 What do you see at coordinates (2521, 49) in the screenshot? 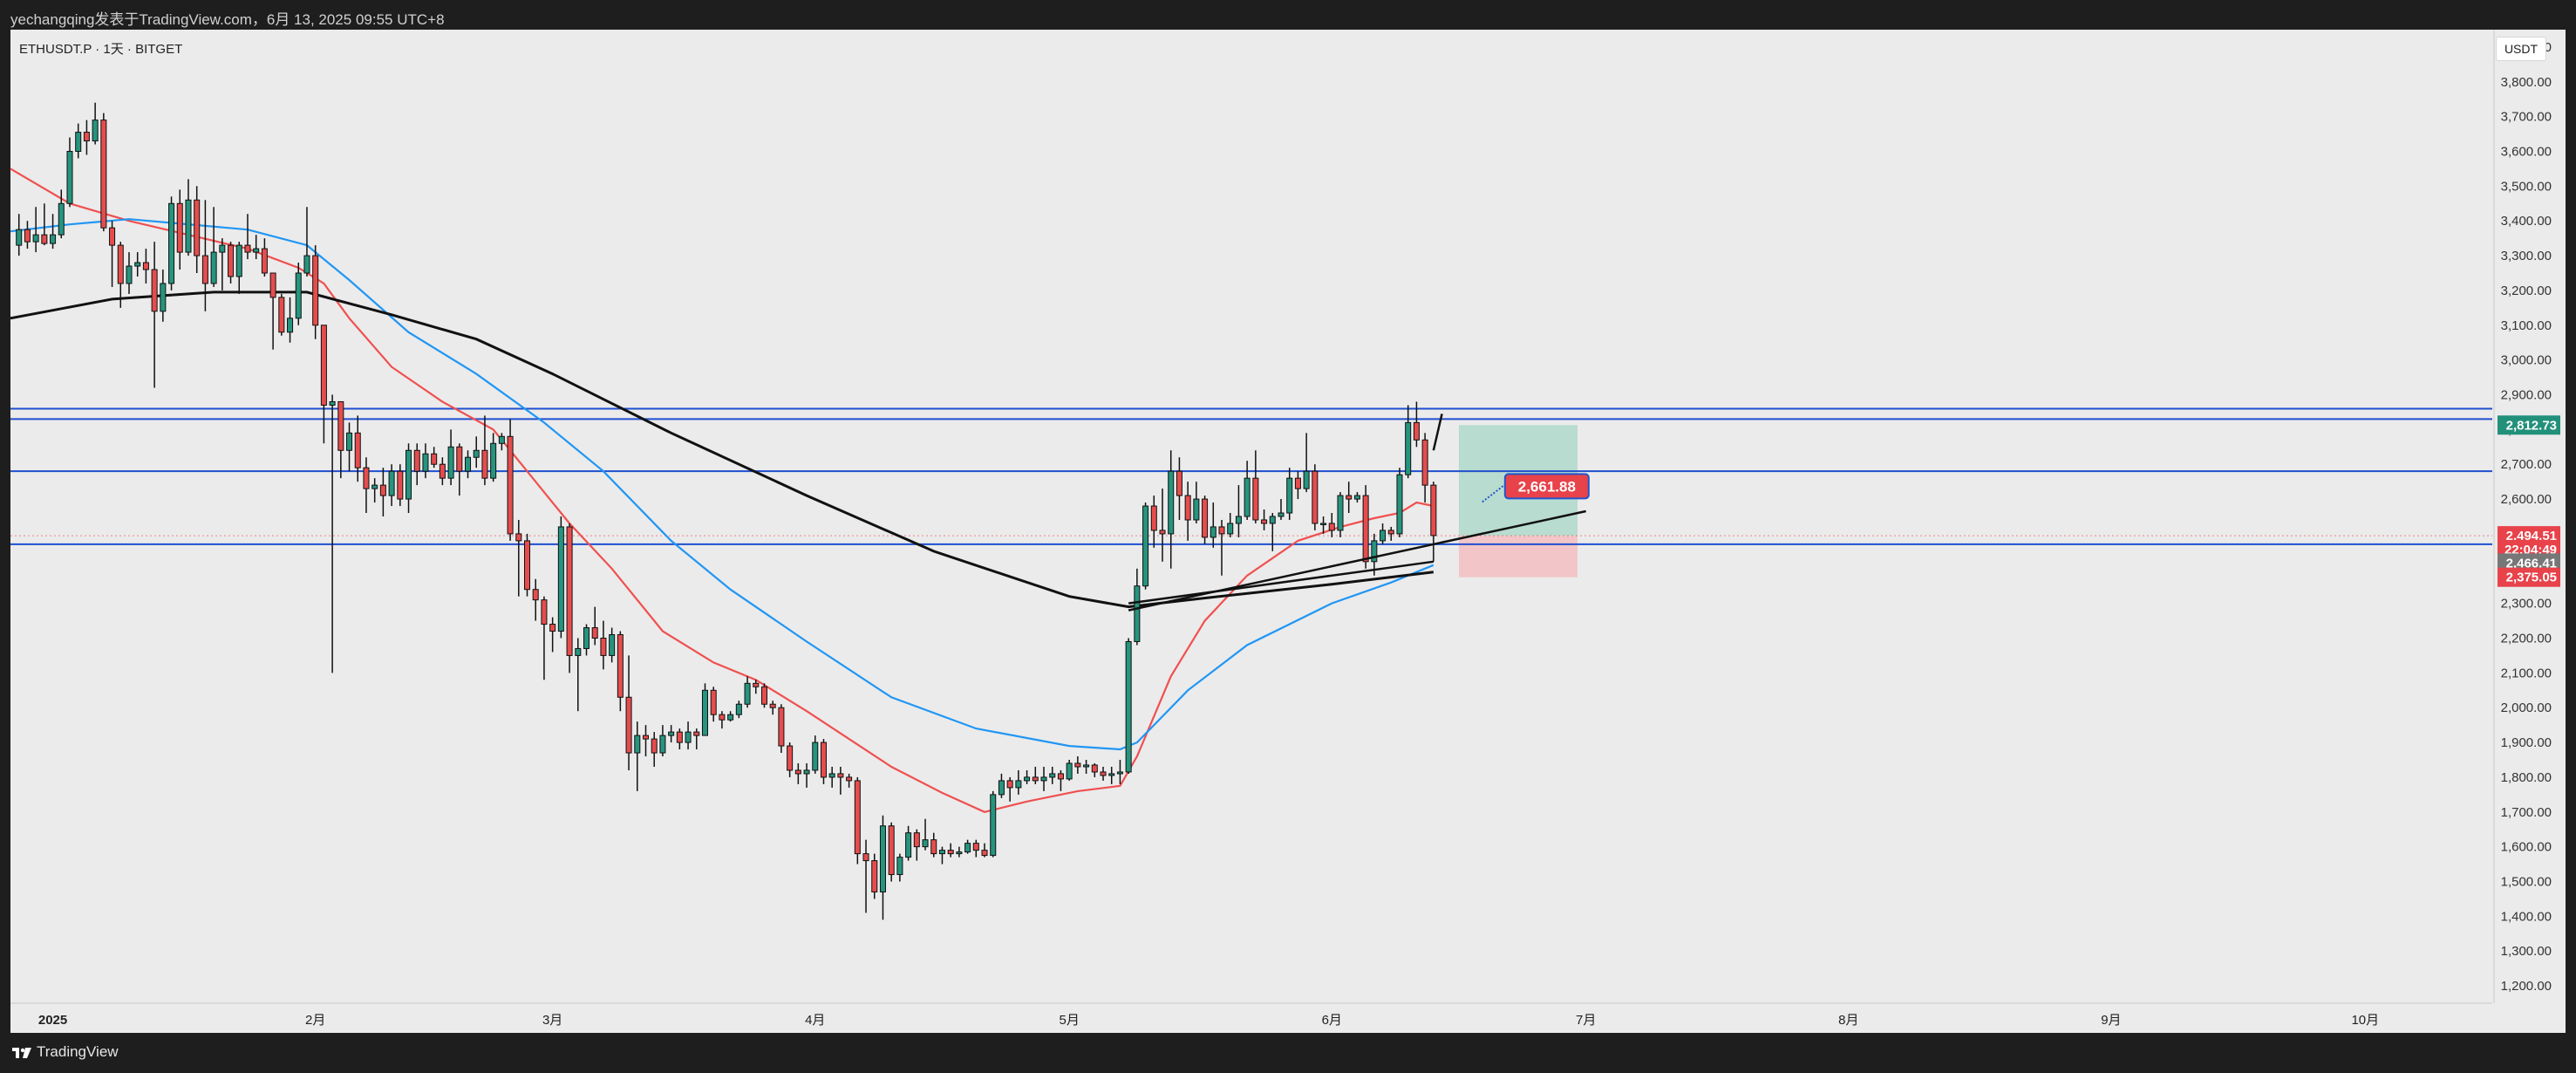
I see `currency-button: USDT` at bounding box center [2521, 49].